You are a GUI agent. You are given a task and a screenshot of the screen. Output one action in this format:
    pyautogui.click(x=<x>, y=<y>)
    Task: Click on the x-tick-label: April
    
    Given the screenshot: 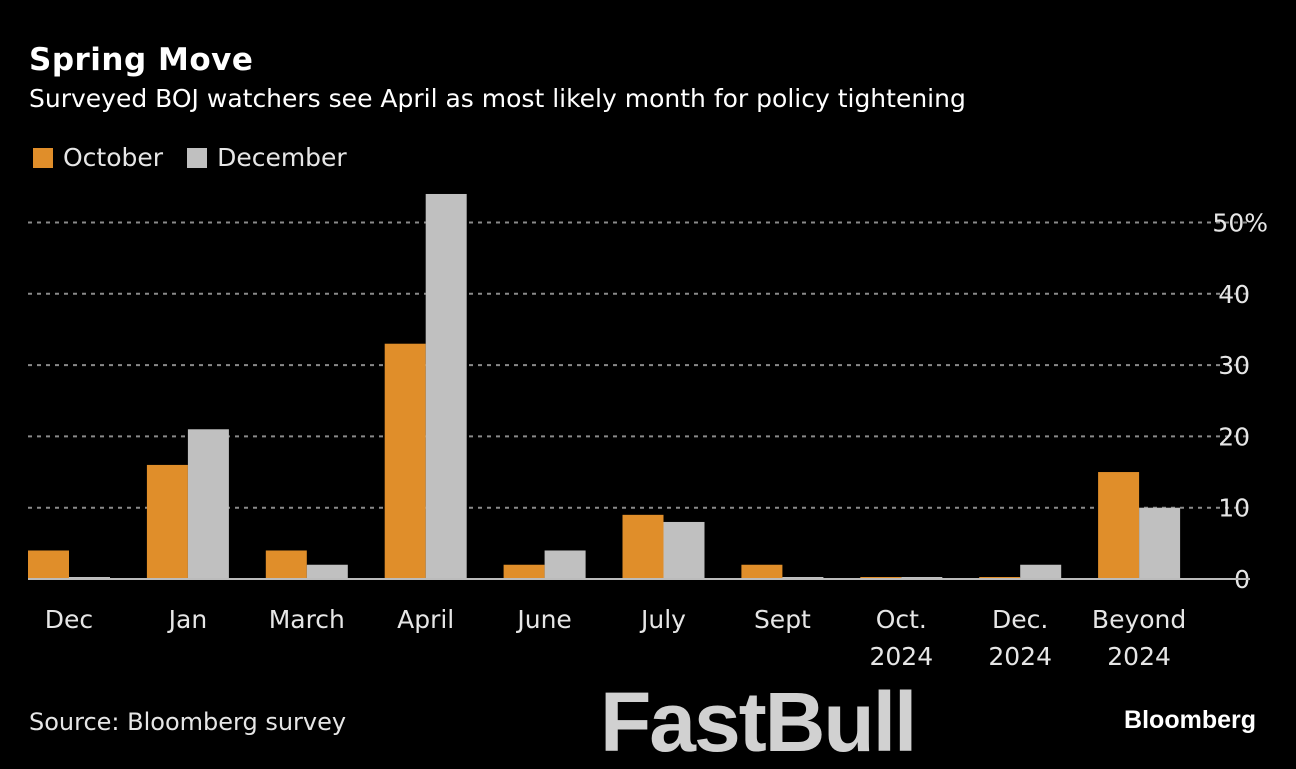 What is the action you would take?
    pyautogui.click(x=425, y=619)
    